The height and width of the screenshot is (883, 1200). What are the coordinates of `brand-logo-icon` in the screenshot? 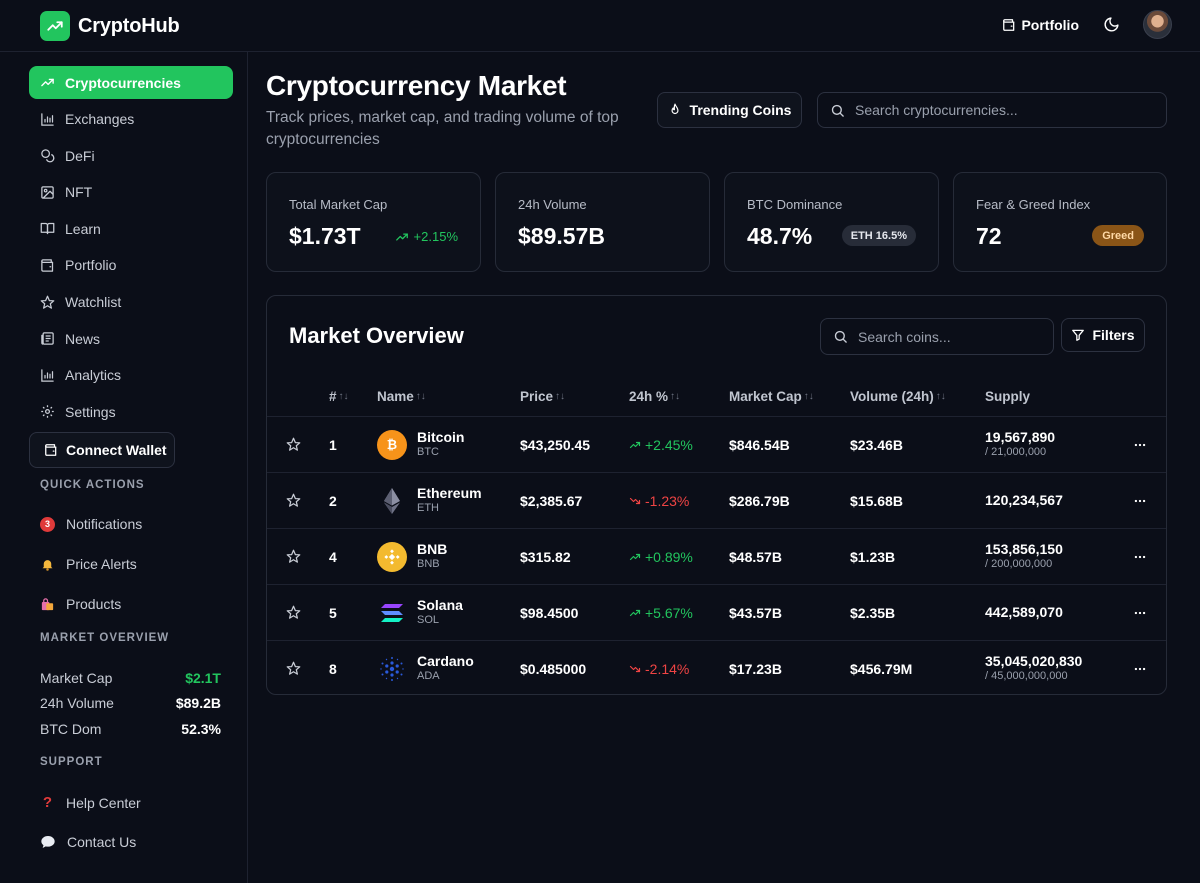 It's located at (55, 26).